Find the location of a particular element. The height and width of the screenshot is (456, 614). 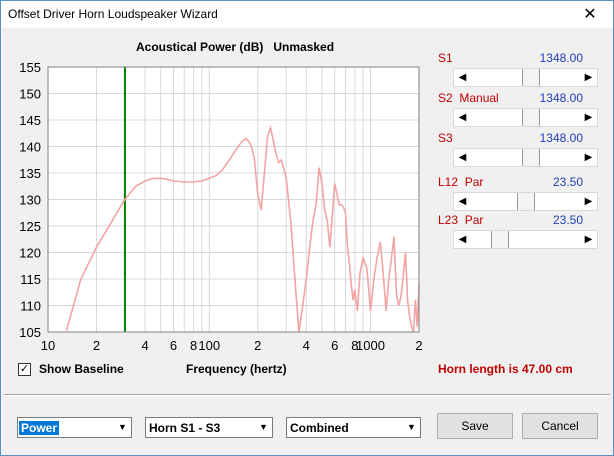

slider-label: S3 is located at coordinates (445, 138).